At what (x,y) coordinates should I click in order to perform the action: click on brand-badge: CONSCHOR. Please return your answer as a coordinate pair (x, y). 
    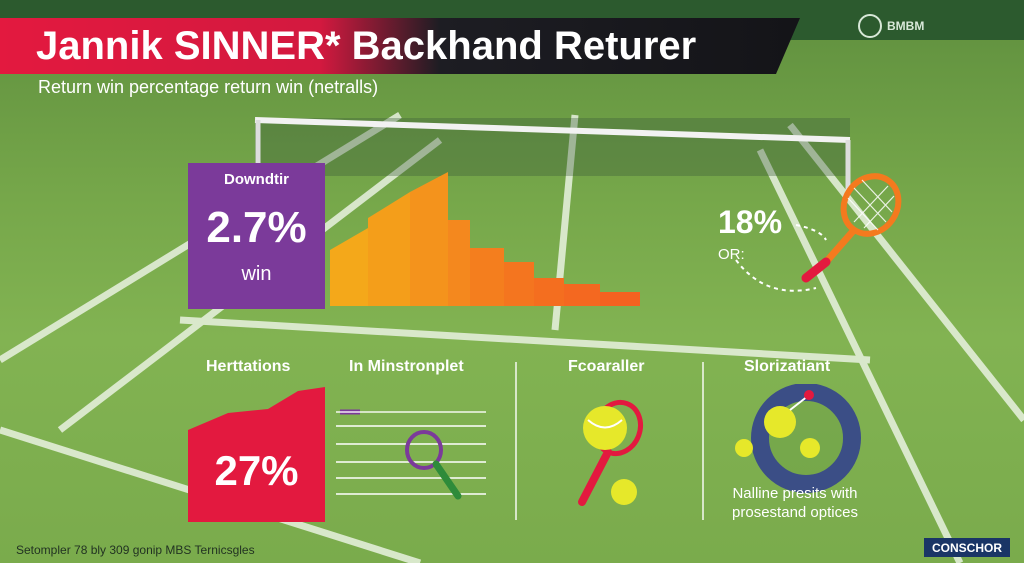
    Looking at the image, I should click on (967, 547).